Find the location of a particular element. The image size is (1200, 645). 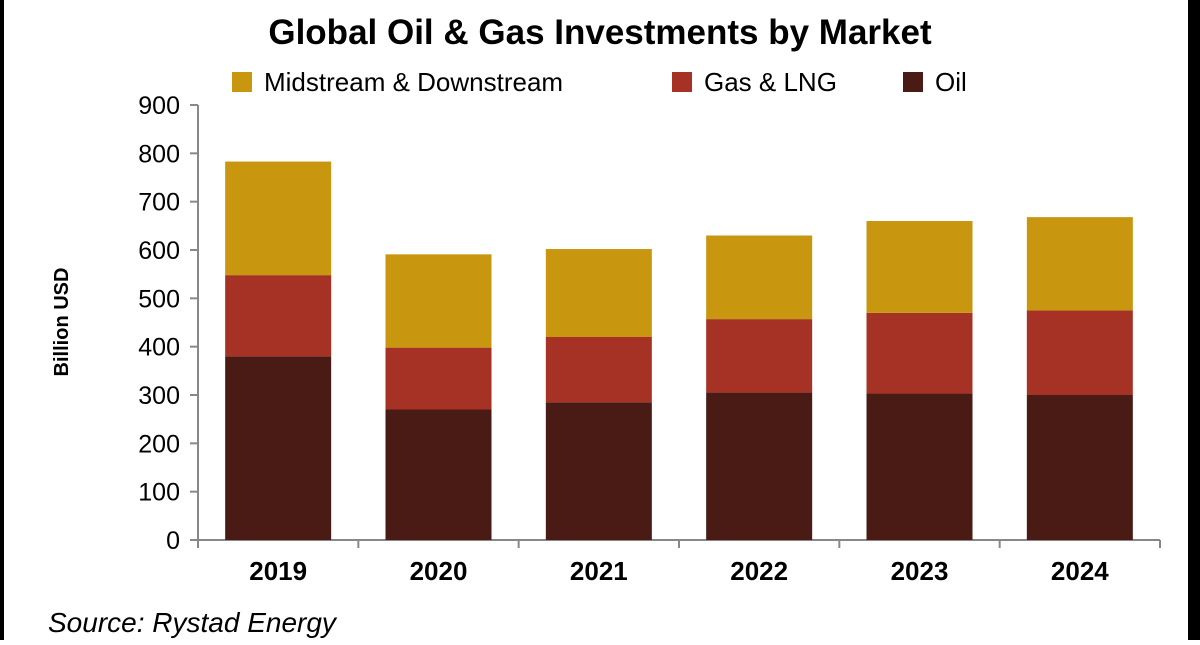

x-category-label: 2020 is located at coordinates (439, 571).